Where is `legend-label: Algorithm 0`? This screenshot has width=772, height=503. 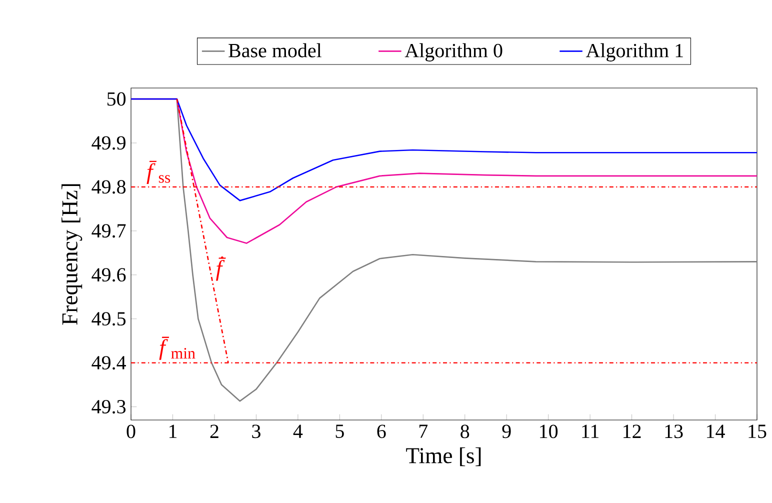 legend-label: Algorithm 0 is located at coordinates (453, 52).